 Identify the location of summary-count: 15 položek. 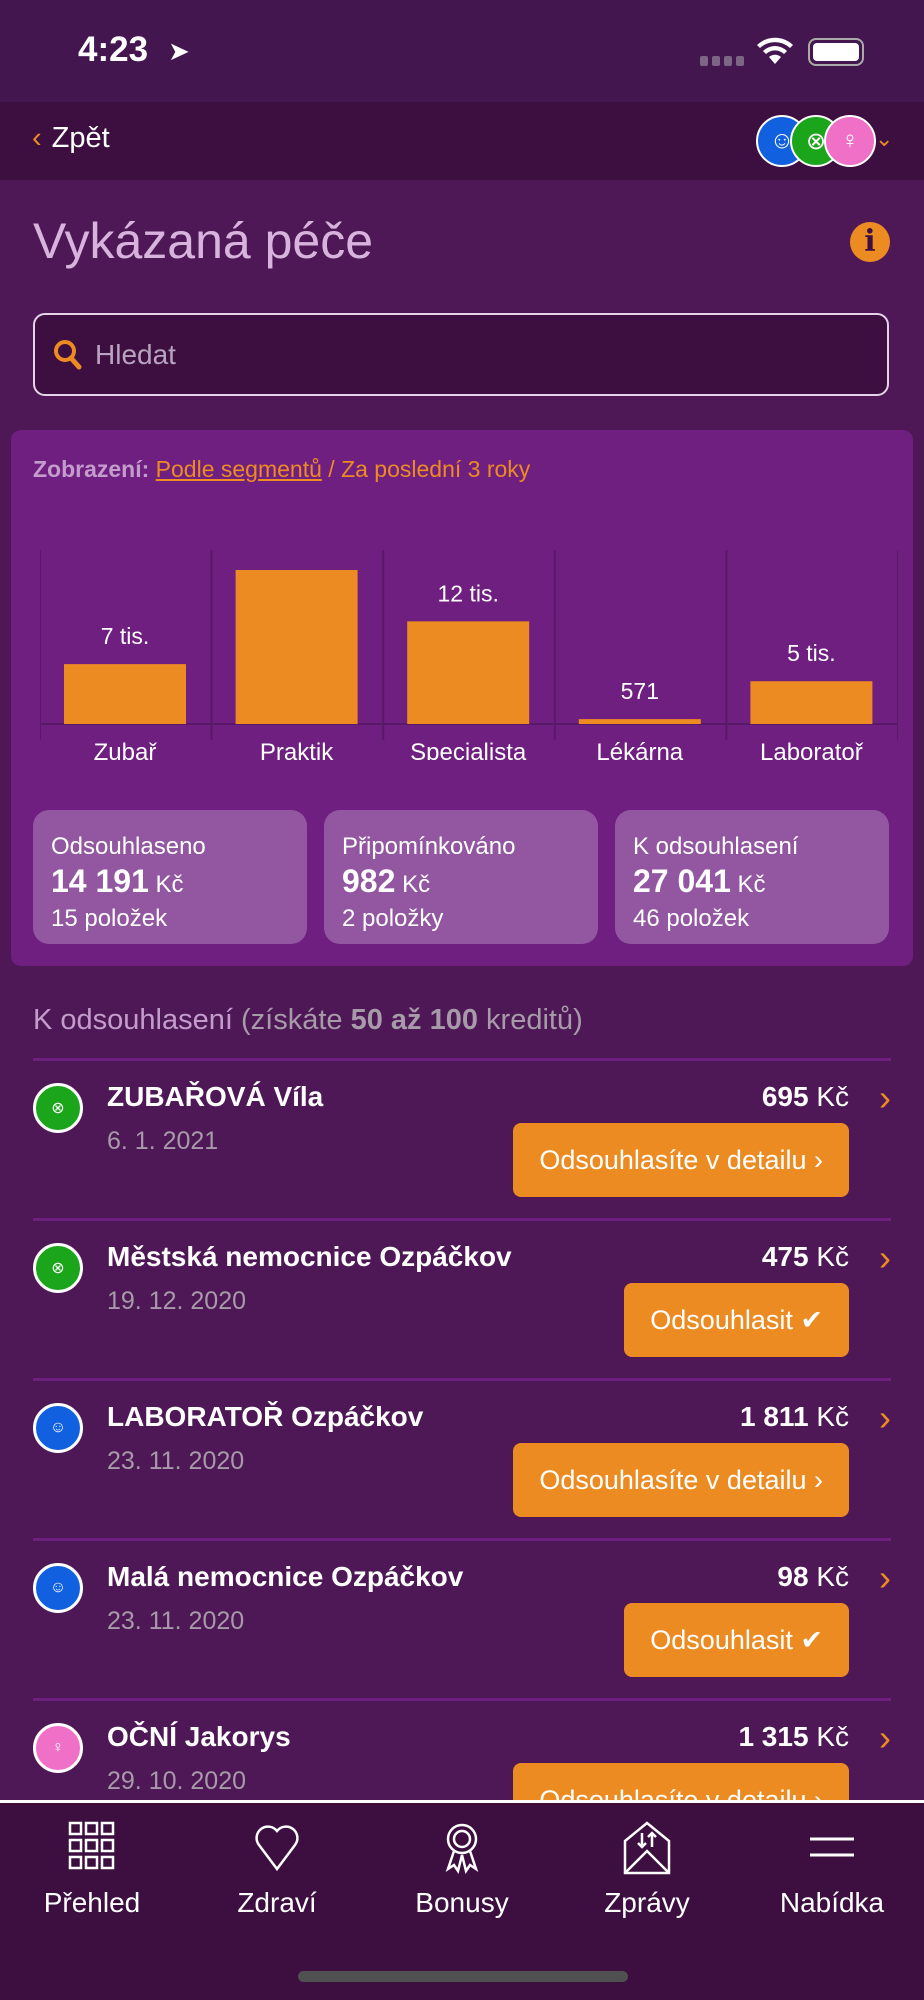
(109, 918).